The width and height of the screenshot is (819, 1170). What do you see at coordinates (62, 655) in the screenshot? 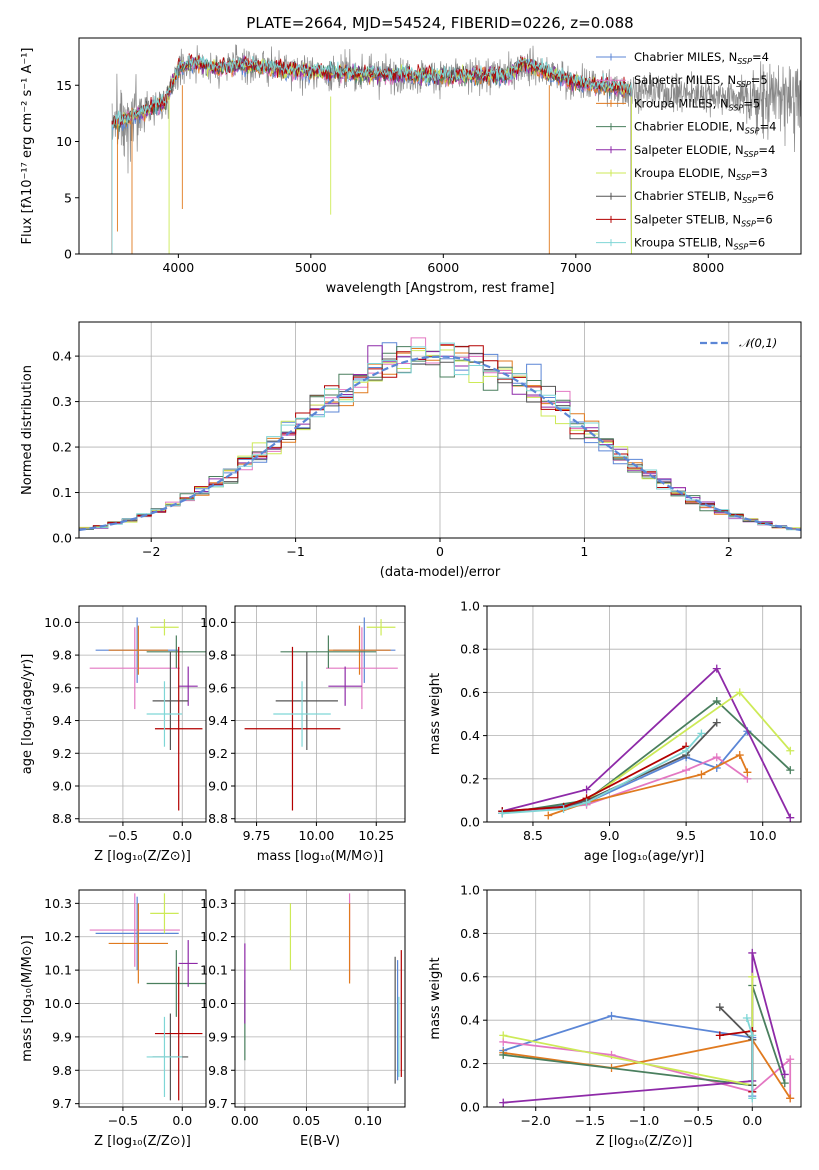
I see `age_vs_Z-ytick-label: 9.8` at bounding box center [62, 655].